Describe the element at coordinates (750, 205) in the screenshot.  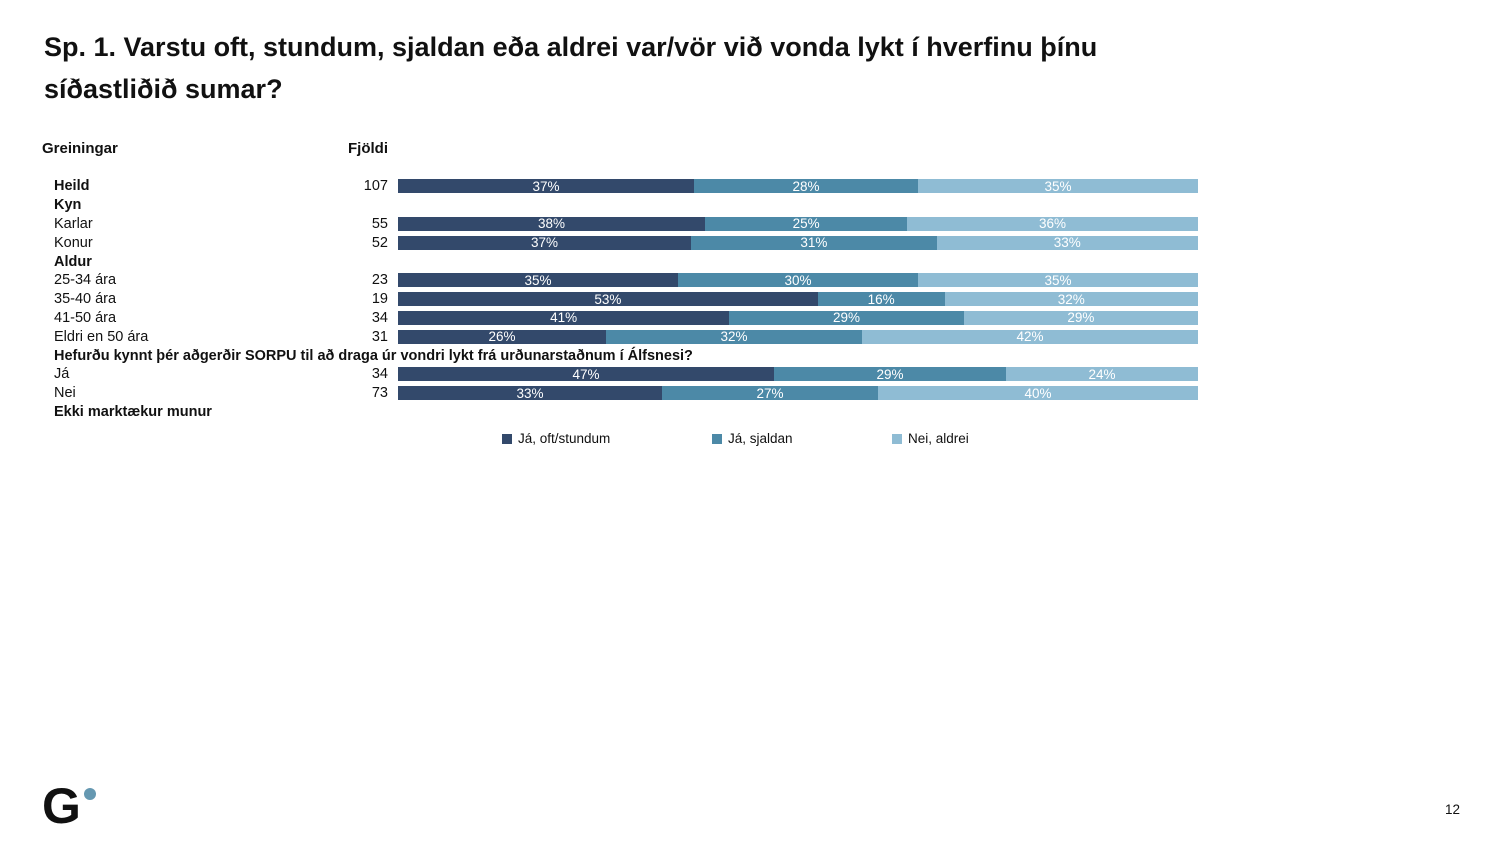
I see `chart-group-row: Kyn` at that location.